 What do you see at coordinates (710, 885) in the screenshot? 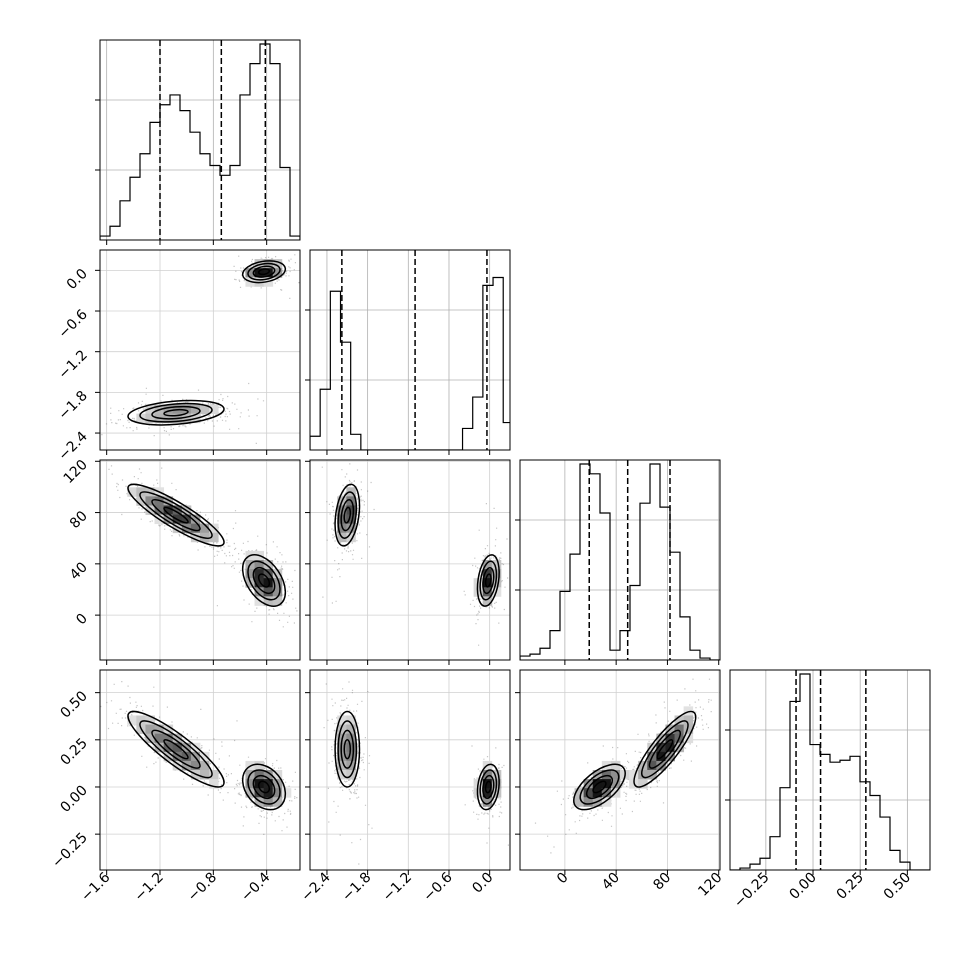
I see `x-tick-label: 120` at bounding box center [710, 885].